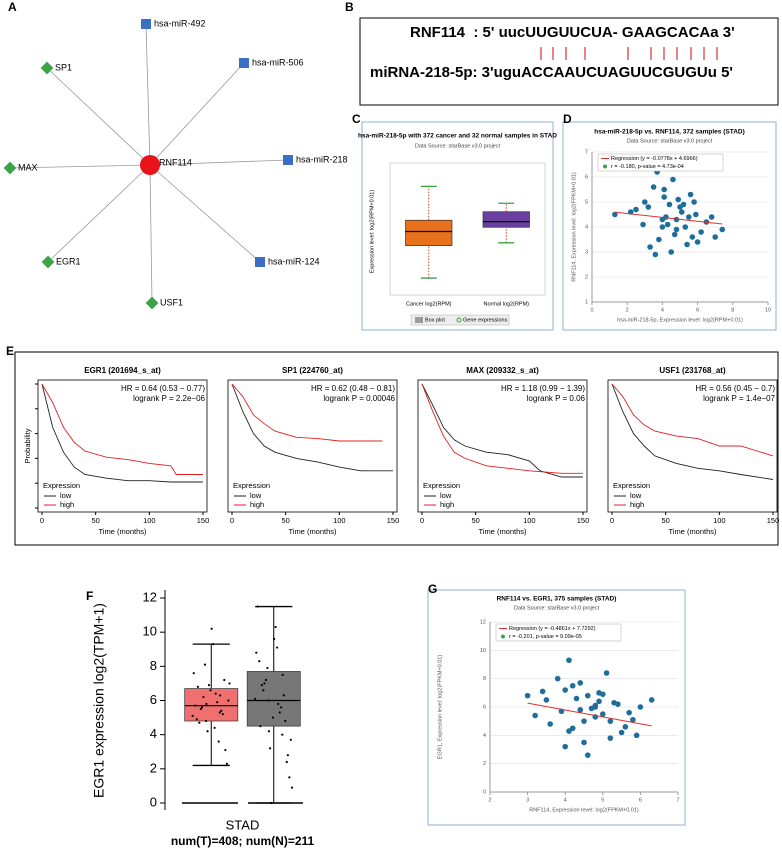  I want to click on chart-title: SP1 (224760_at), so click(312, 370).